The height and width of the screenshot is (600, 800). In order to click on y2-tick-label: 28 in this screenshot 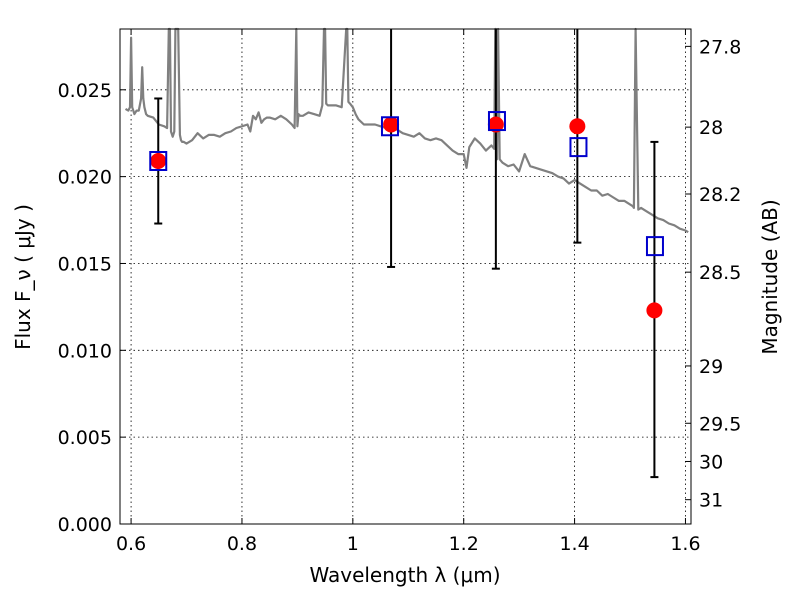, I will do `click(711, 128)`.